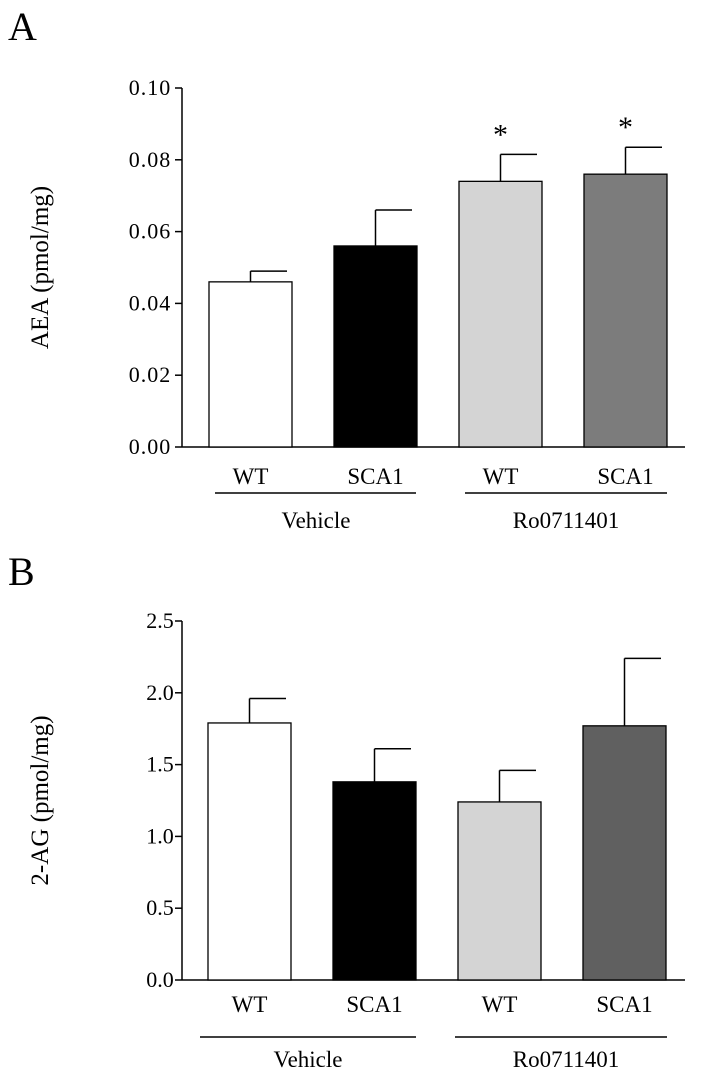  What do you see at coordinates (21, 571) in the screenshot?
I see `panel-label: B` at bounding box center [21, 571].